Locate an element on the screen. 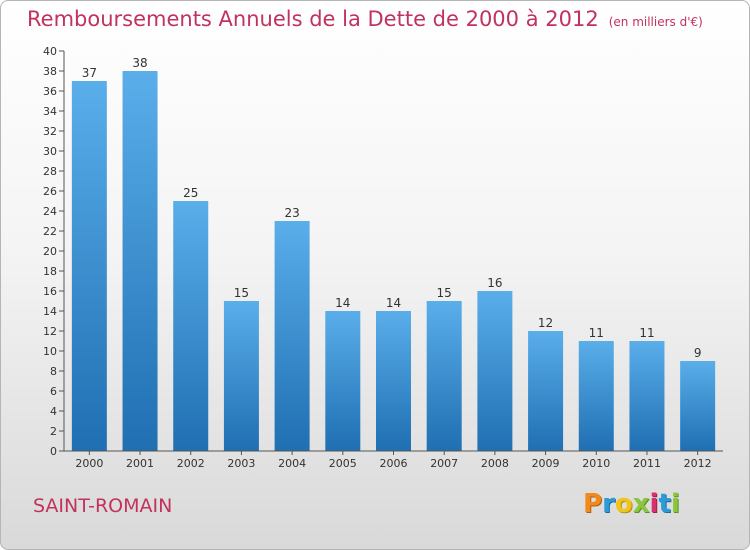 The width and height of the screenshot is (750, 550). bar-2012 is located at coordinates (698, 406).